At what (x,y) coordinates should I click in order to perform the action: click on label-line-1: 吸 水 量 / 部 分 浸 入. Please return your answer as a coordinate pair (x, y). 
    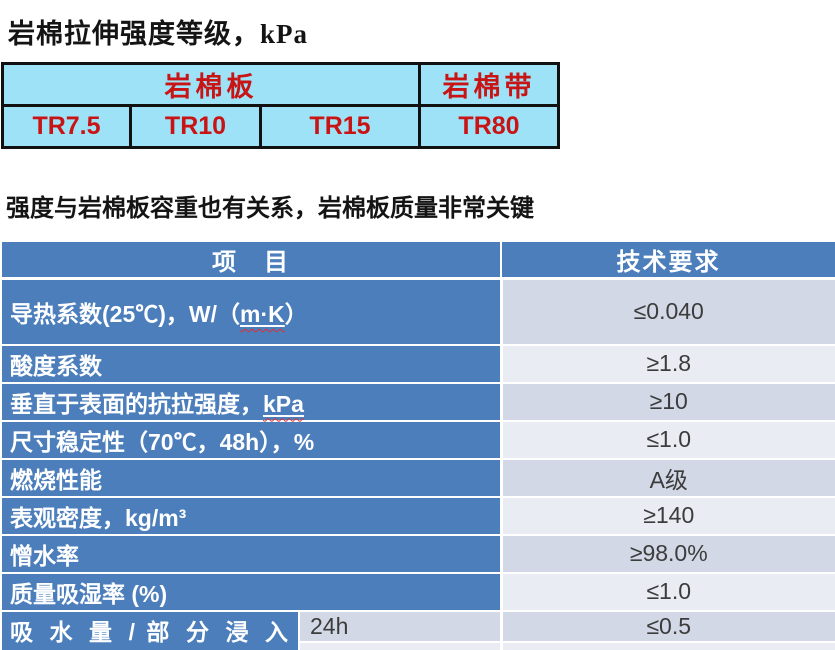
    Looking at the image, I should click on (149, 631).